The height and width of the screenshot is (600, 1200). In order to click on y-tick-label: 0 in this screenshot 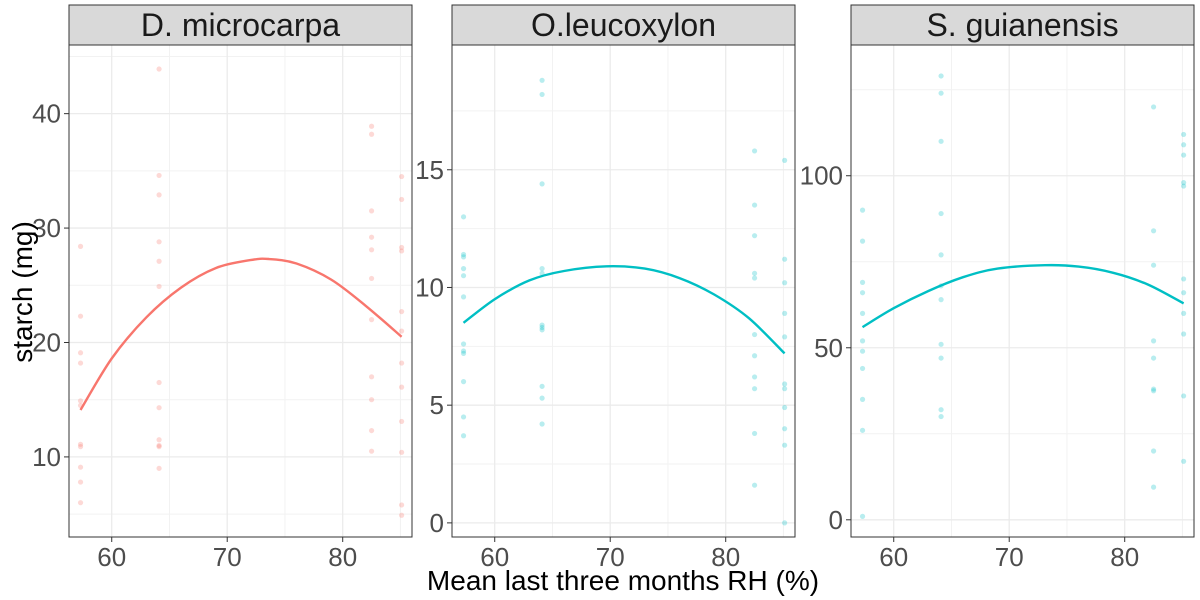, I will do `click(437, 523)`.